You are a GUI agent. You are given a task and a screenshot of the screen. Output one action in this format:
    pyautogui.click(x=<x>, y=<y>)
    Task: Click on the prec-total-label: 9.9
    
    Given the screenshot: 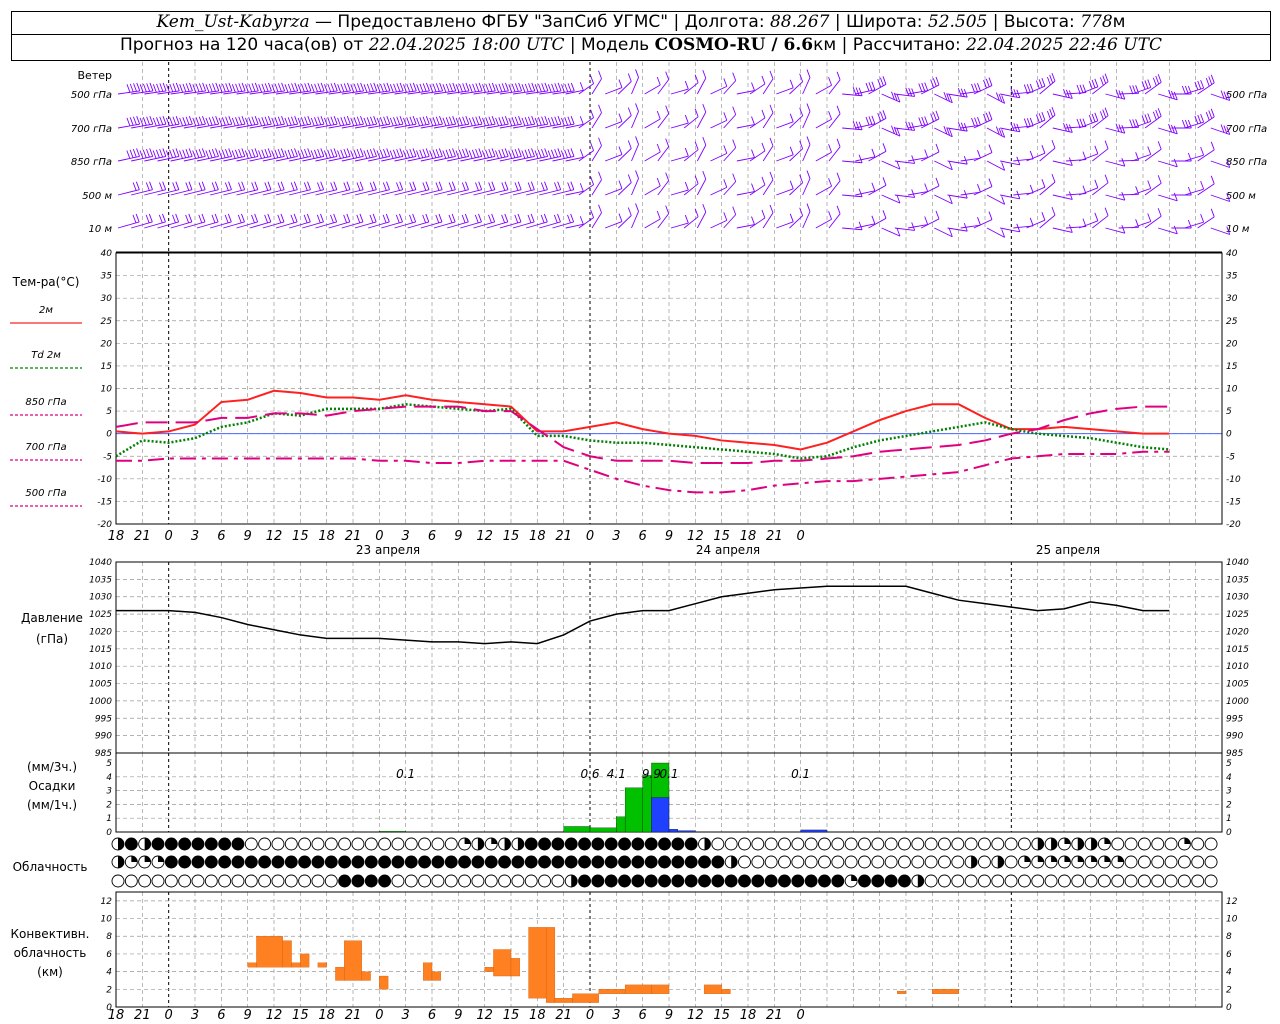 What is the action you would take?
    pyautogui.click(x=651, y=774)
    